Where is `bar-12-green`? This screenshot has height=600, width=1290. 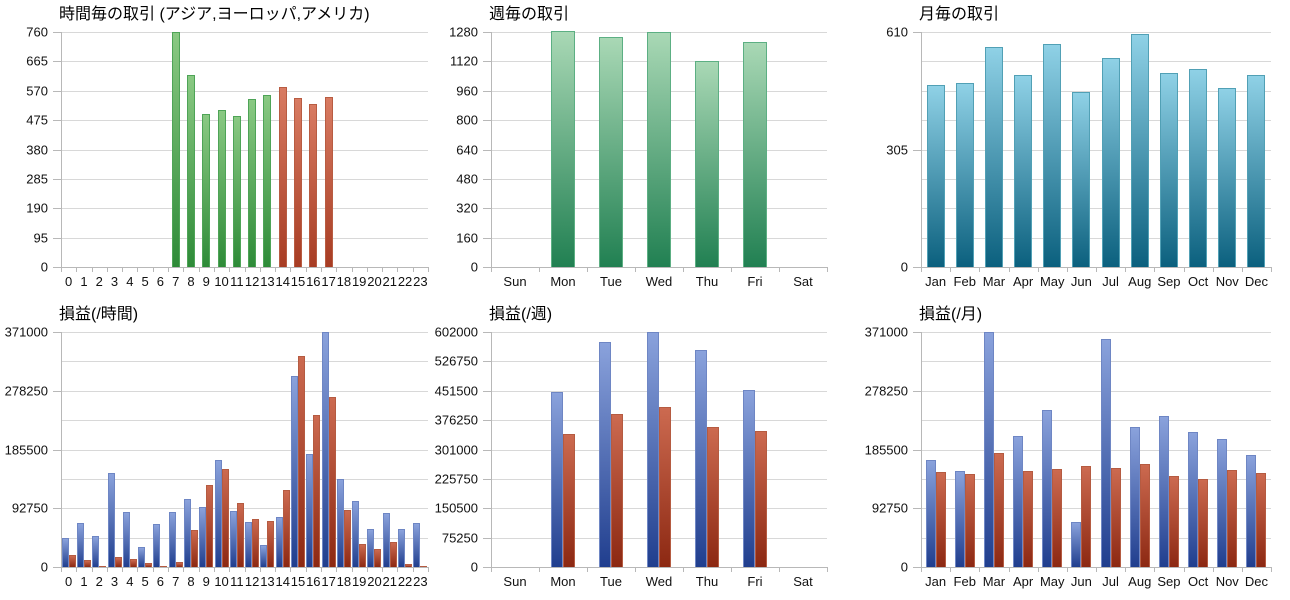 bar-12-green is located at coordinates (252, 182).